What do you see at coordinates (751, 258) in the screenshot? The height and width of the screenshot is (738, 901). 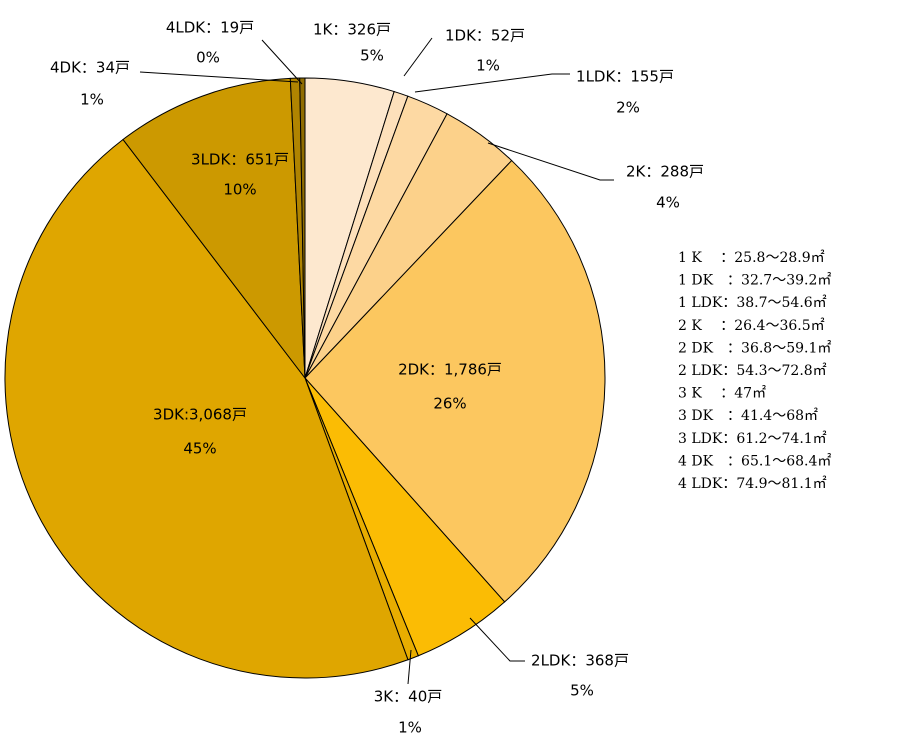 I see `area-note: 1 K ：25.8～28.9㎡` at bounding box center [751, 258].